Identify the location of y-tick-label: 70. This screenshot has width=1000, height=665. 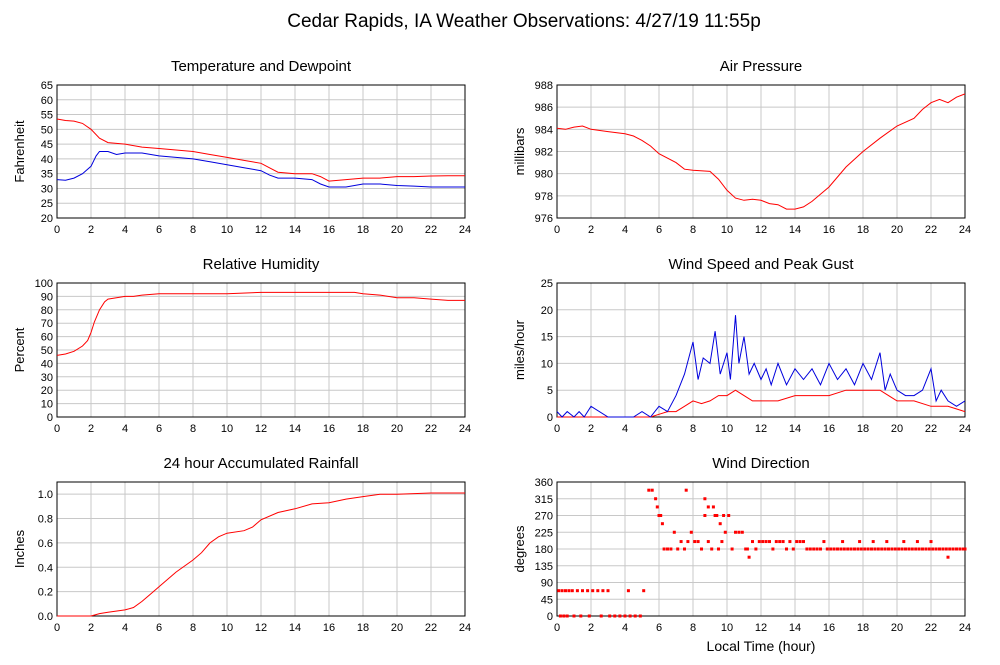
(47, 324).